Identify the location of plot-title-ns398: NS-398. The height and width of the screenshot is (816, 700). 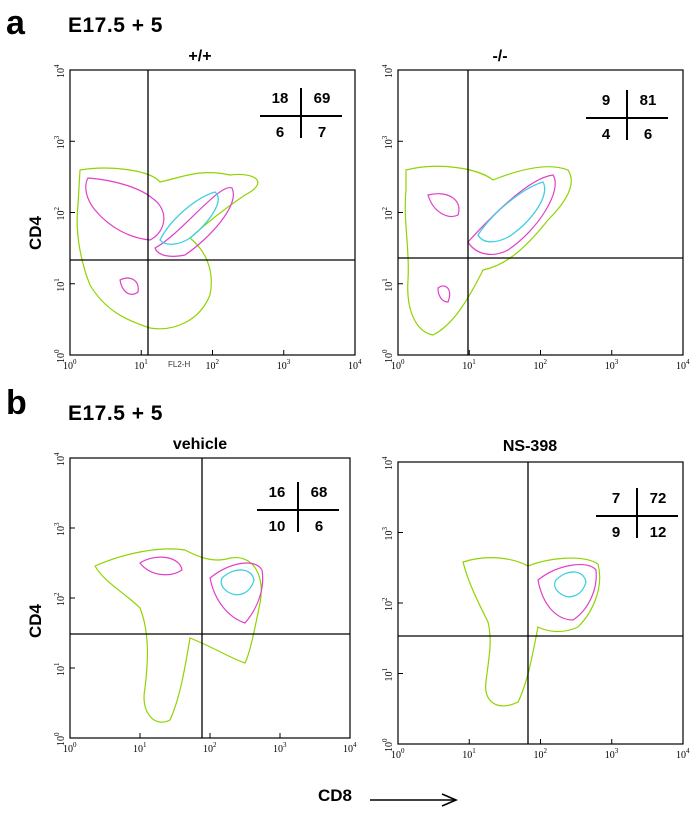
(530, 446).